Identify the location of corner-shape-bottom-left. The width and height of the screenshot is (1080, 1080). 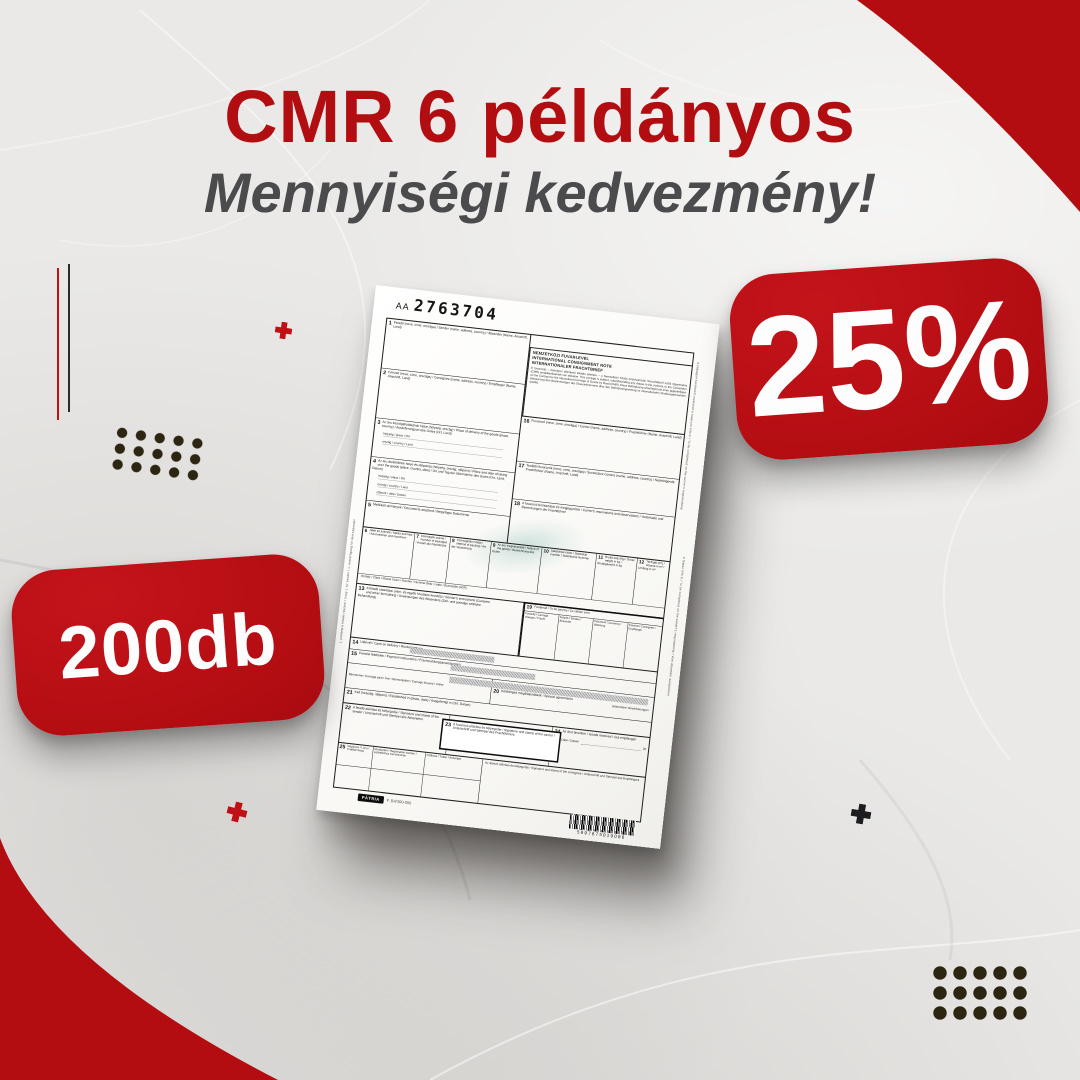
(139, 959).